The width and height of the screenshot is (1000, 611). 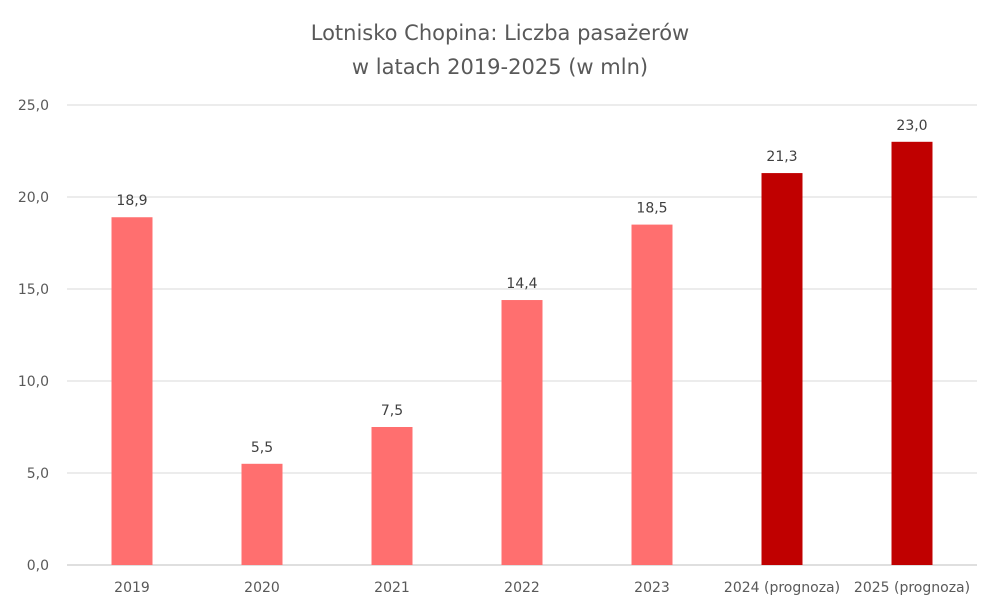 I want to click on chart-title-line-2: w latach 2019-2025 (w mln), so click(x=500, y=67).